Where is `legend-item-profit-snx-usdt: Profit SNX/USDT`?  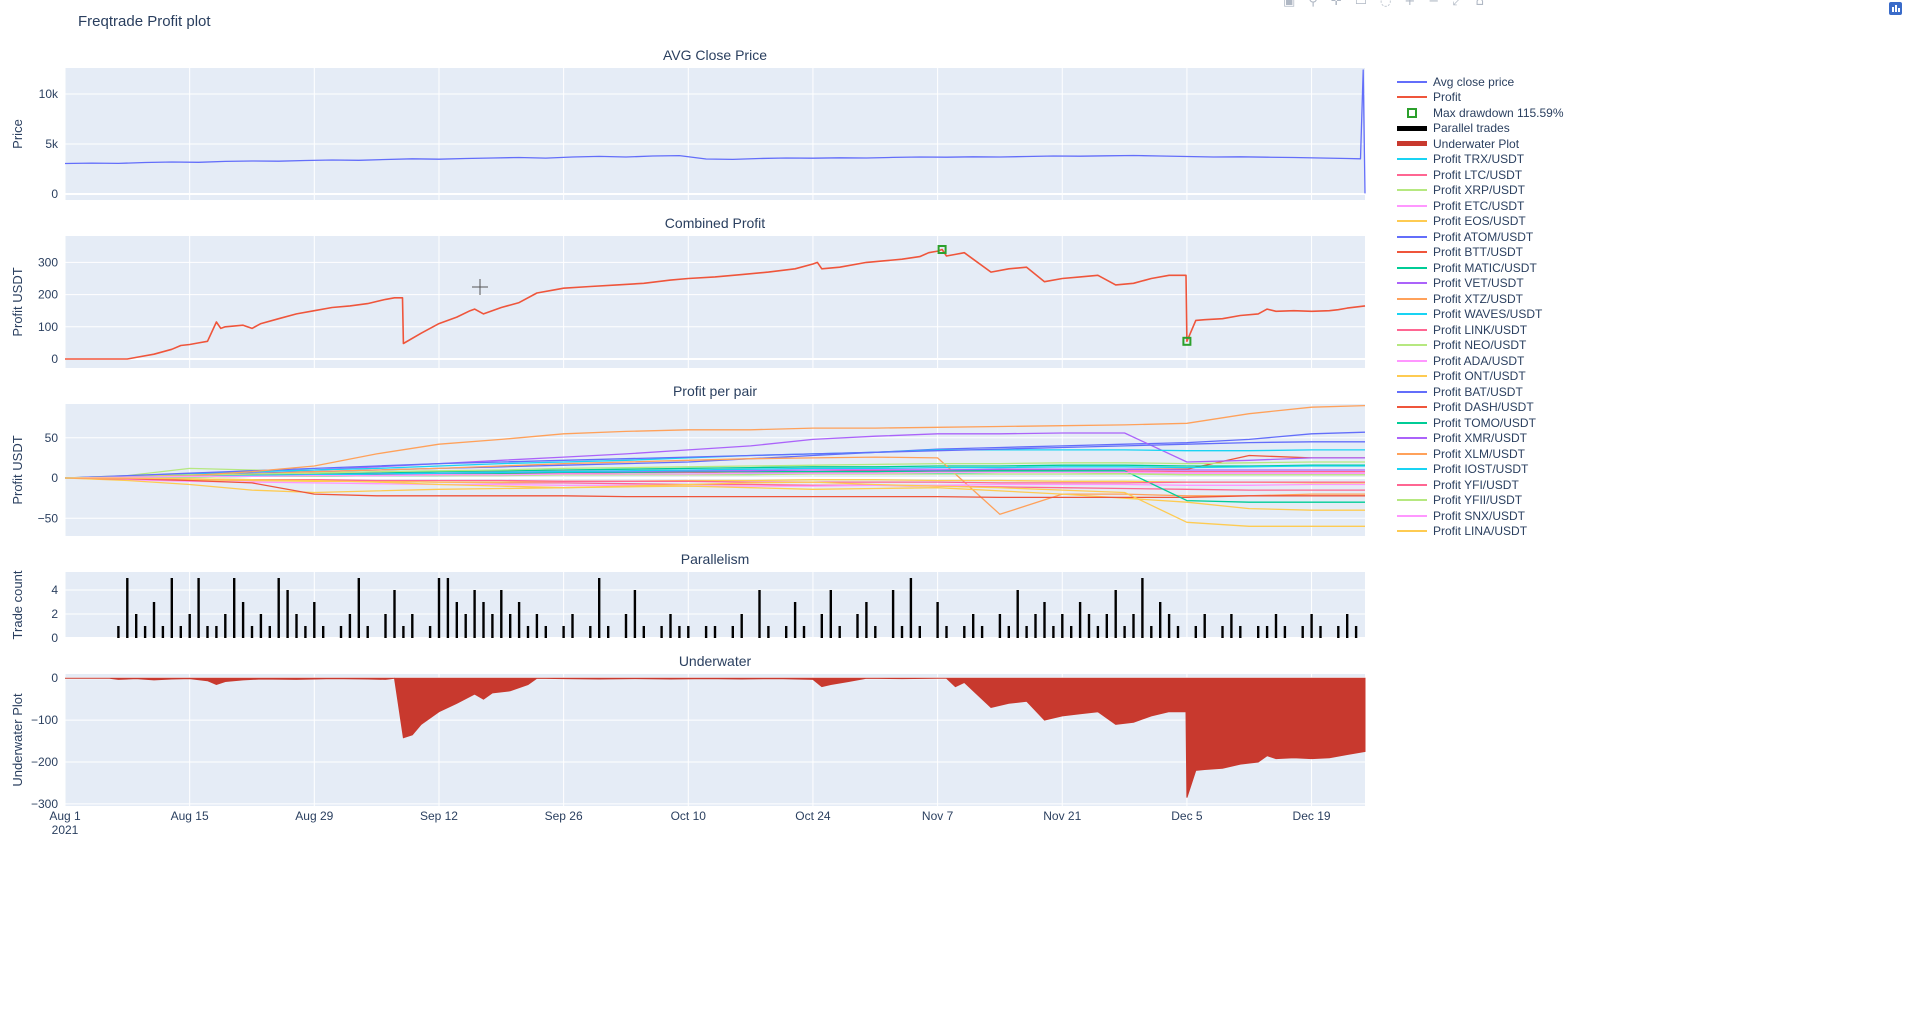
legend-item-profit-snx-usdt: Profit SNX/USDT is located at coordinates (1480, 516).